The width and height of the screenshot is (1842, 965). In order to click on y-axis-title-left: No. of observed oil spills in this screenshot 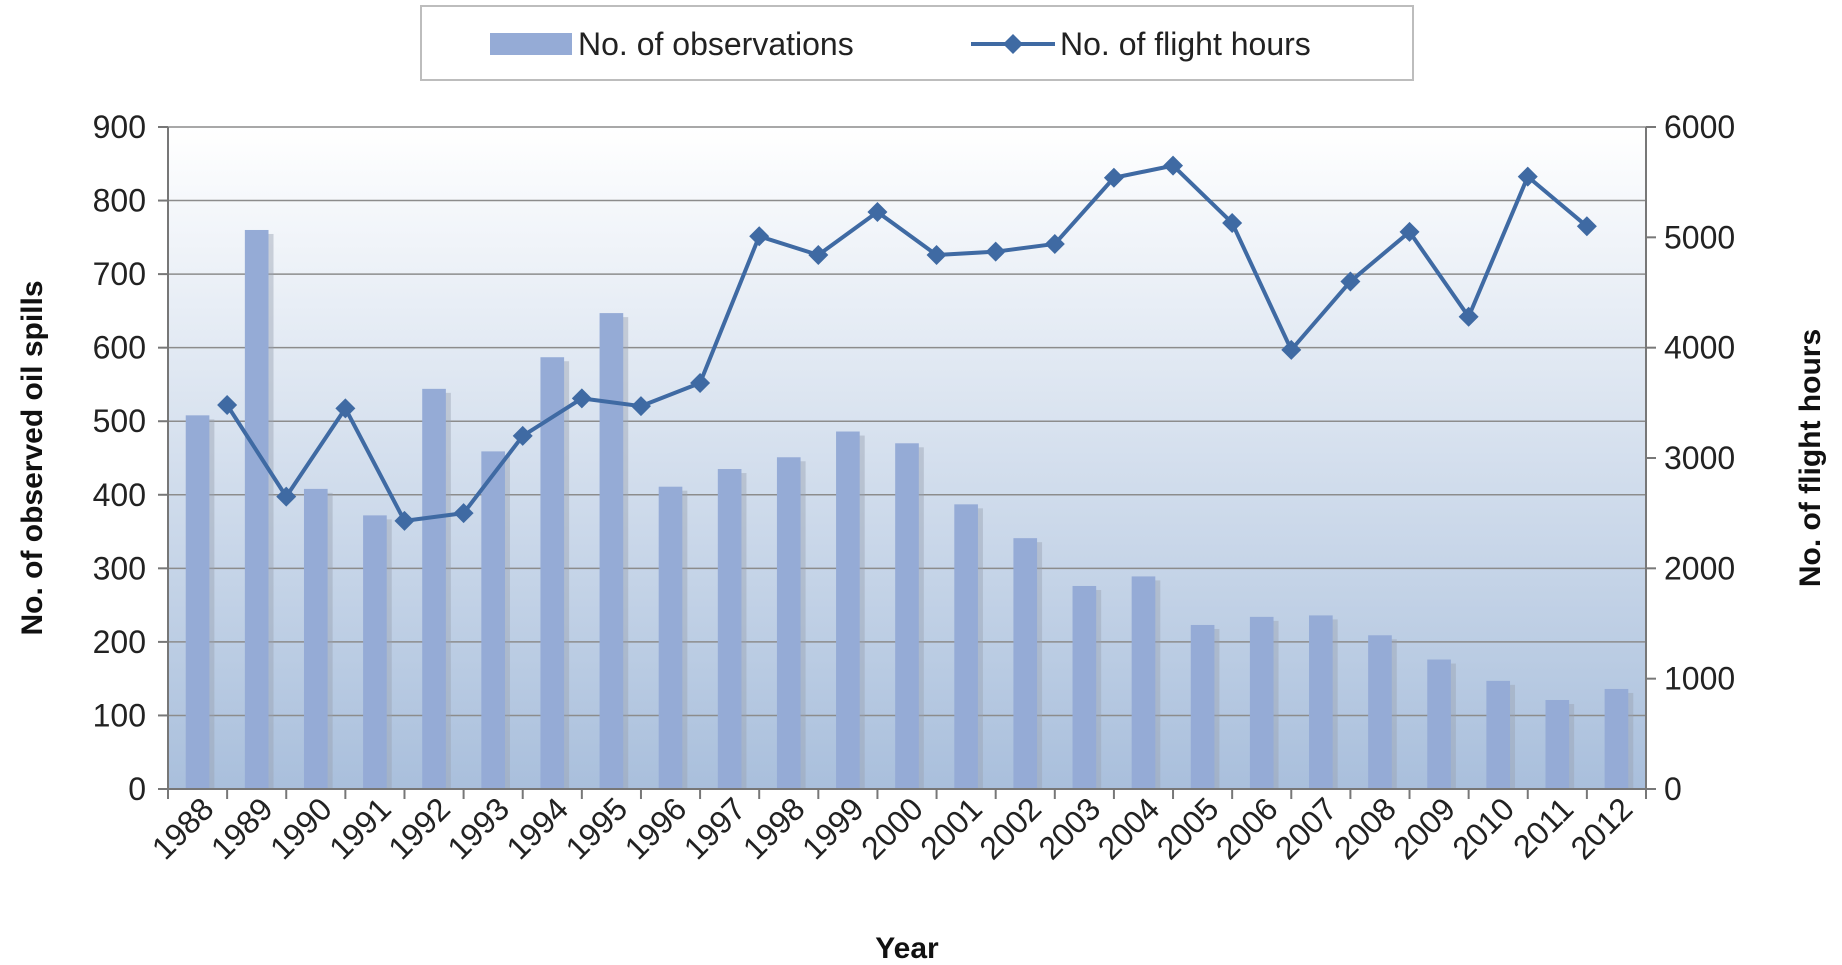, I will do `click(32, 457)`.